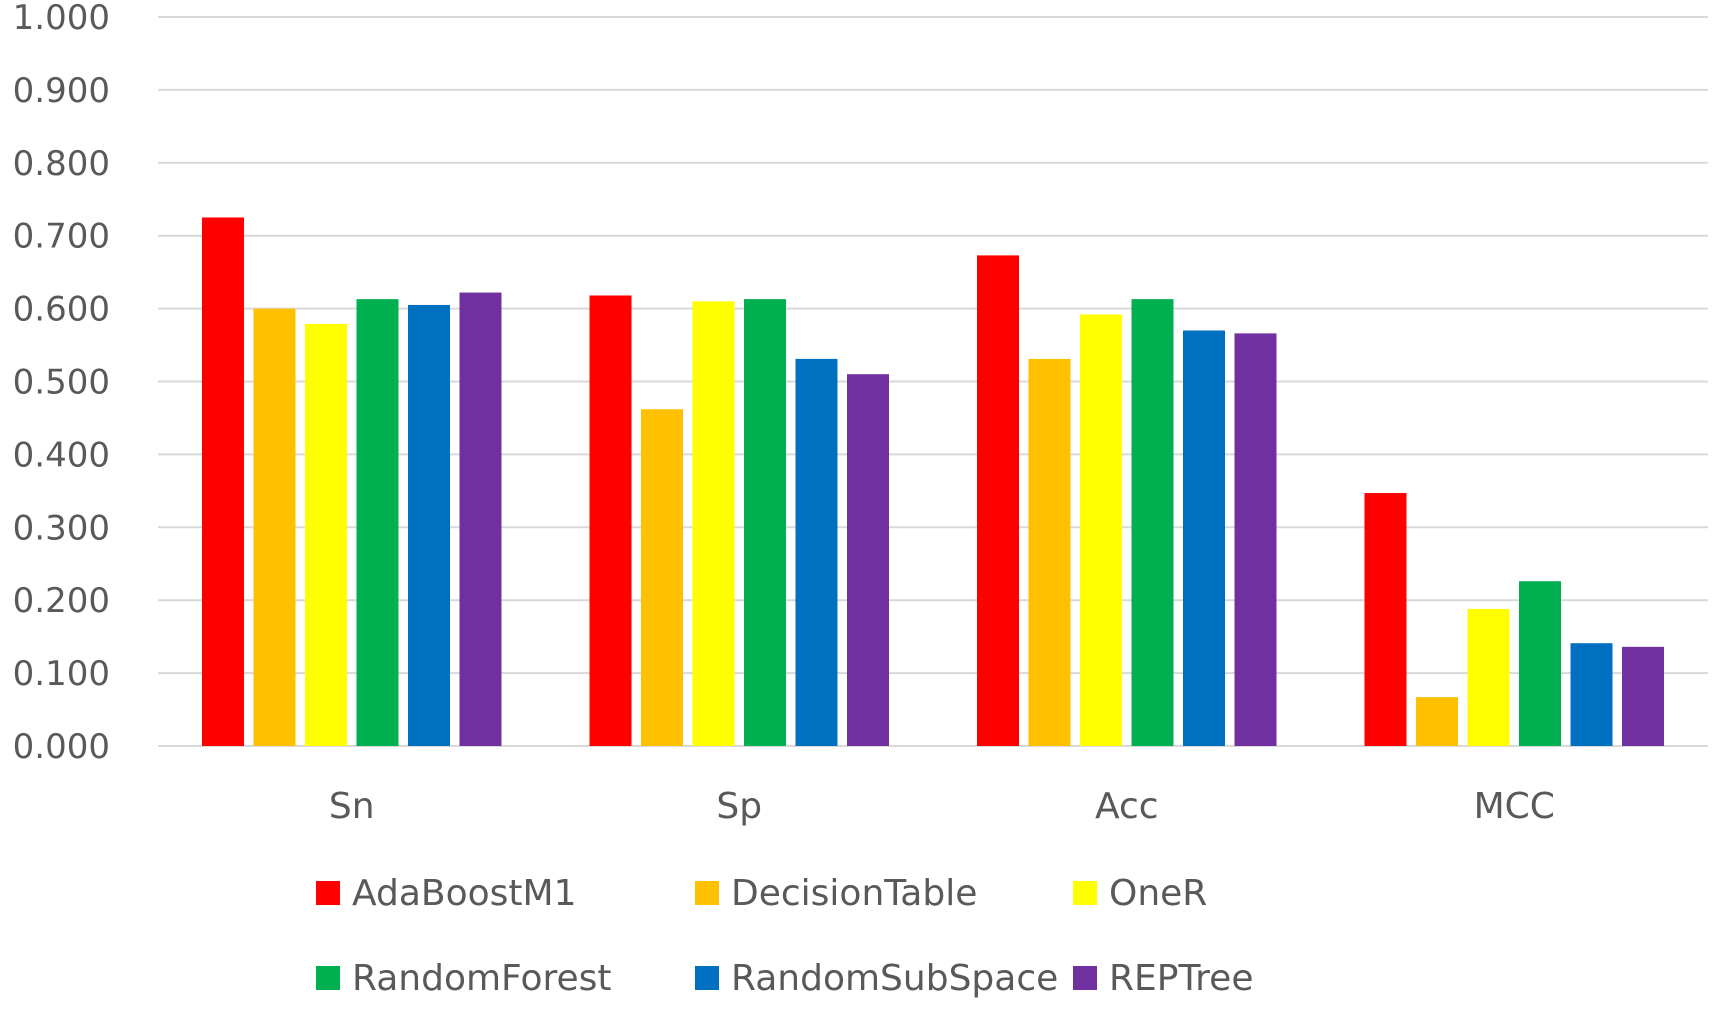 This screenshot has height=1016, width=1713. What do you see at coordinates (713, 523) in the screenshot?
I see `bar-oner-sp` at bounding box center [713, 523].